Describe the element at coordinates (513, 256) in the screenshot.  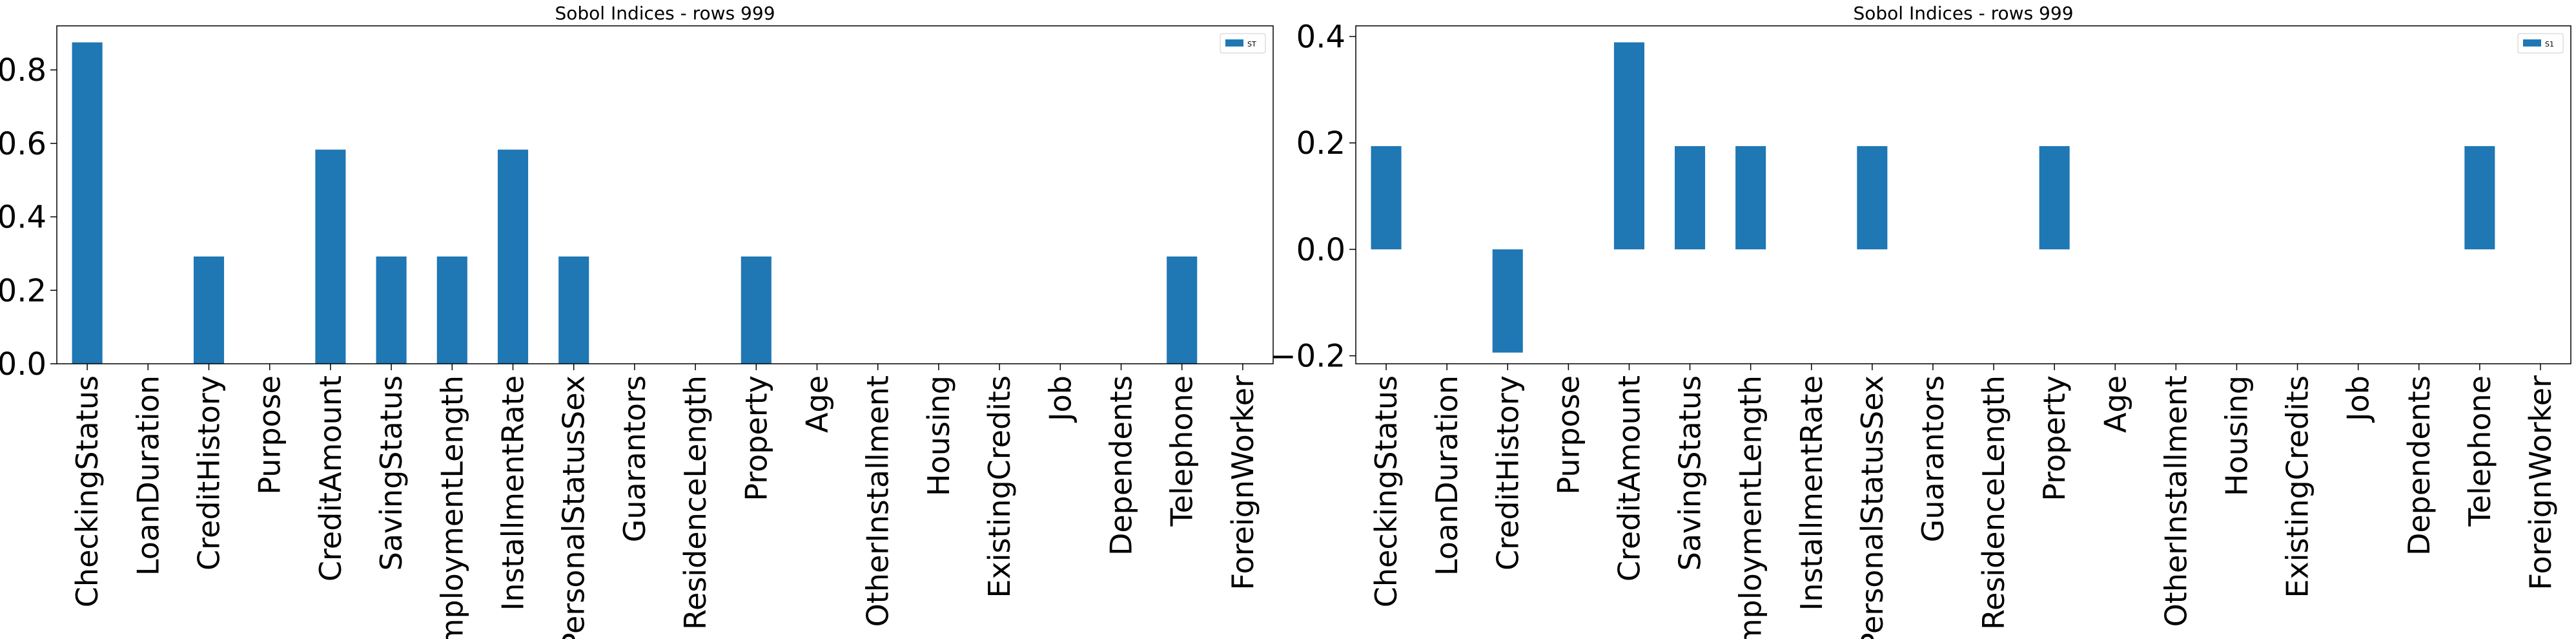
I see `bar-InstallmentRate` at that location.